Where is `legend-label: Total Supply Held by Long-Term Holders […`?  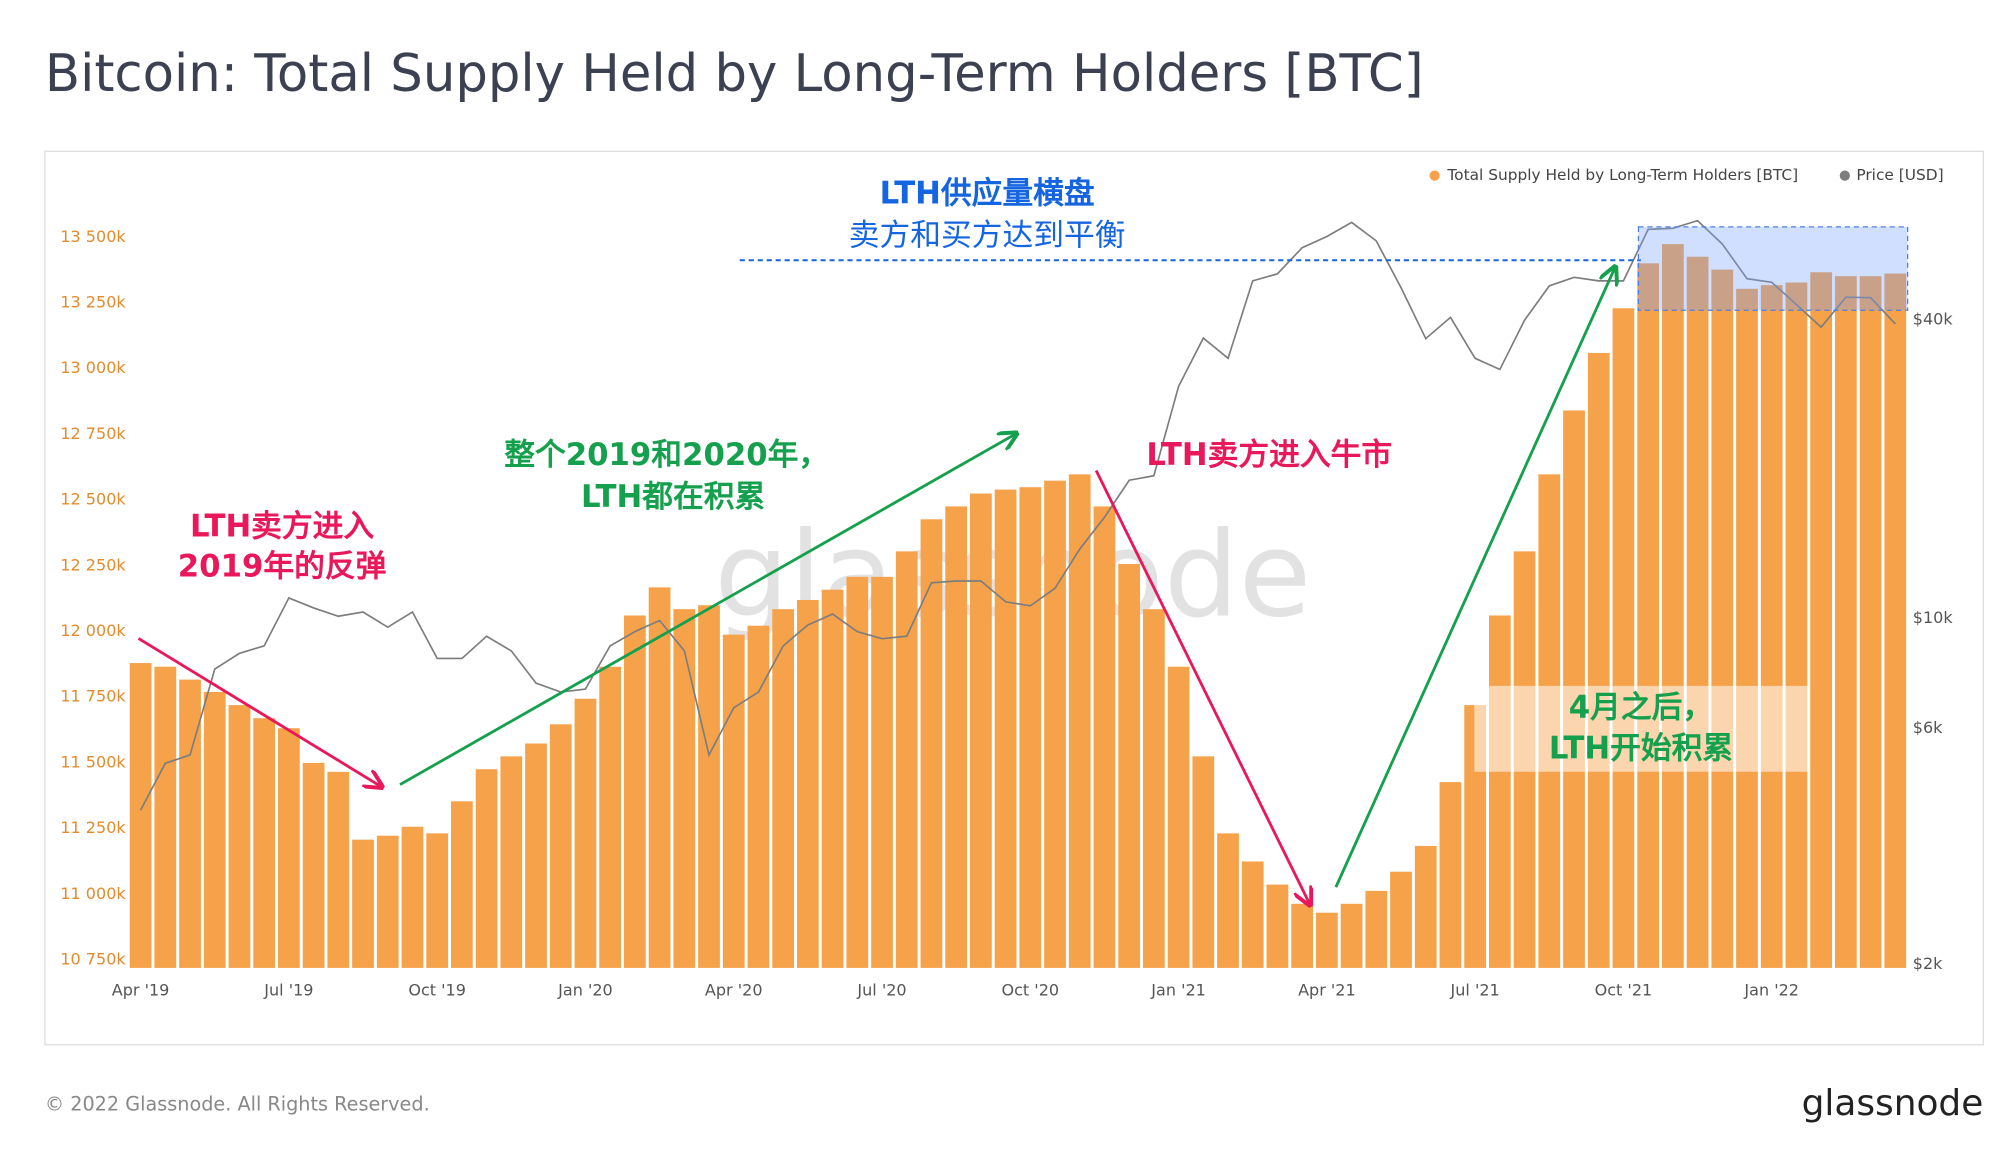
legend-label: Total Supply Held by Long-Term Holders [… is located at coordinates (1622, 175).